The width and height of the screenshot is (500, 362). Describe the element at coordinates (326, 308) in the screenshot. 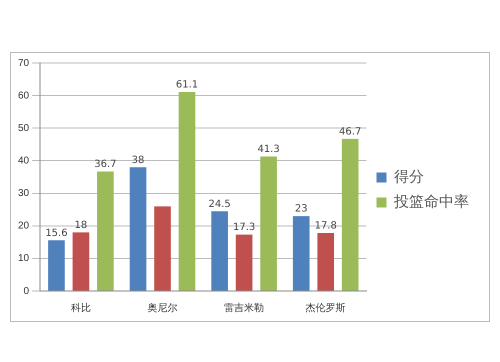

I see `x-tick-label: 杰伦罗斯` at that location.